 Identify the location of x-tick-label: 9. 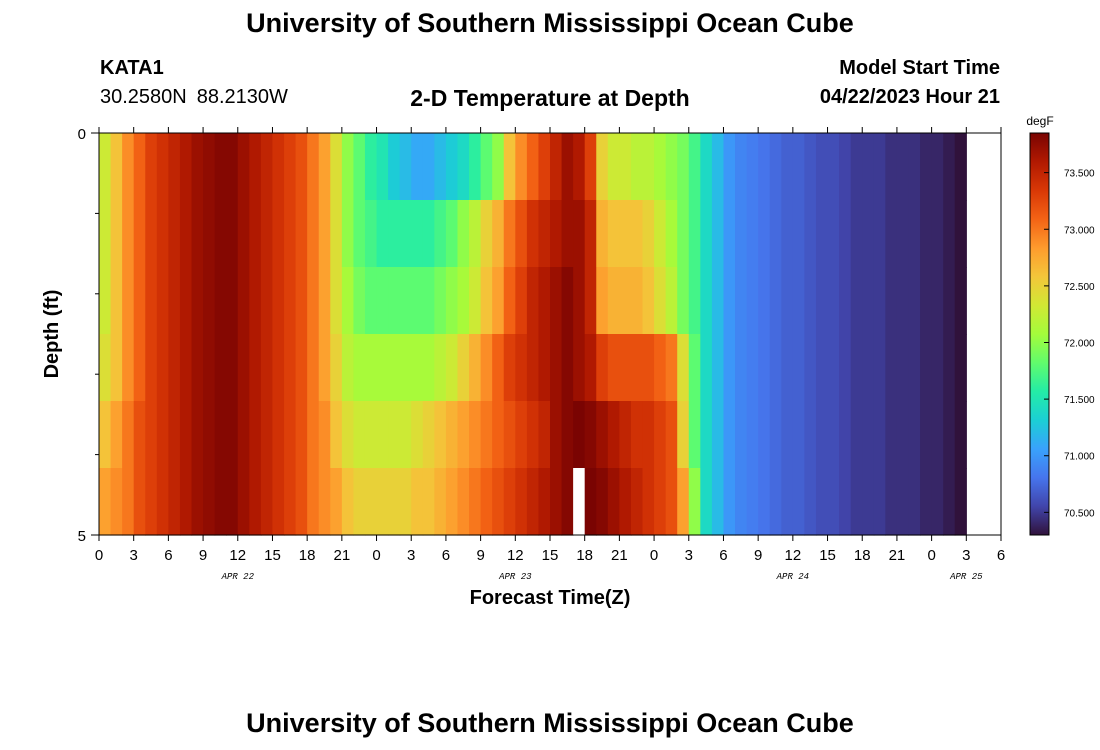
(480, 555).